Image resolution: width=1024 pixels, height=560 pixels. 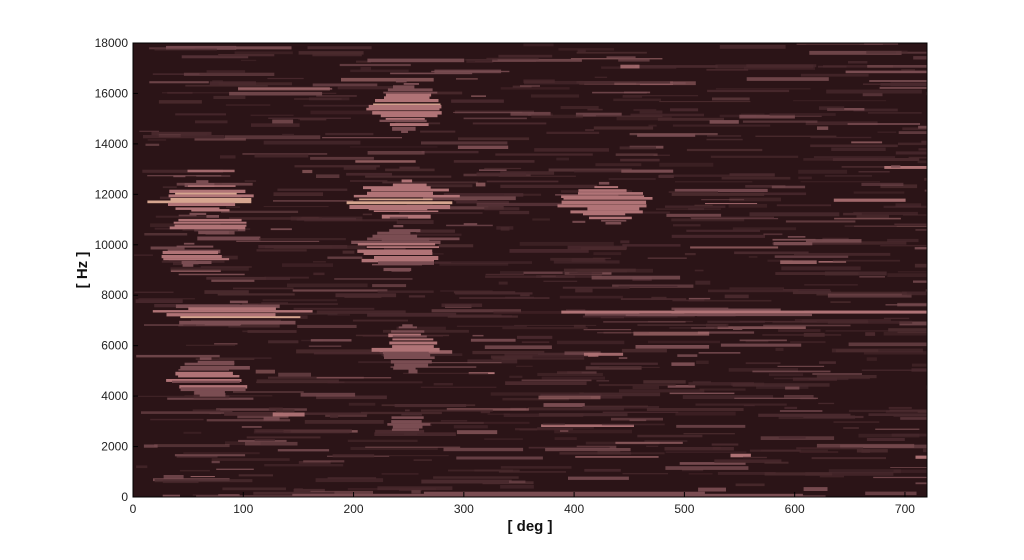 What do you see at coordinates (82, 270) in the screenshot?
I see `y-axis-title: [ Hz ]` at bounding box center [82, 270].